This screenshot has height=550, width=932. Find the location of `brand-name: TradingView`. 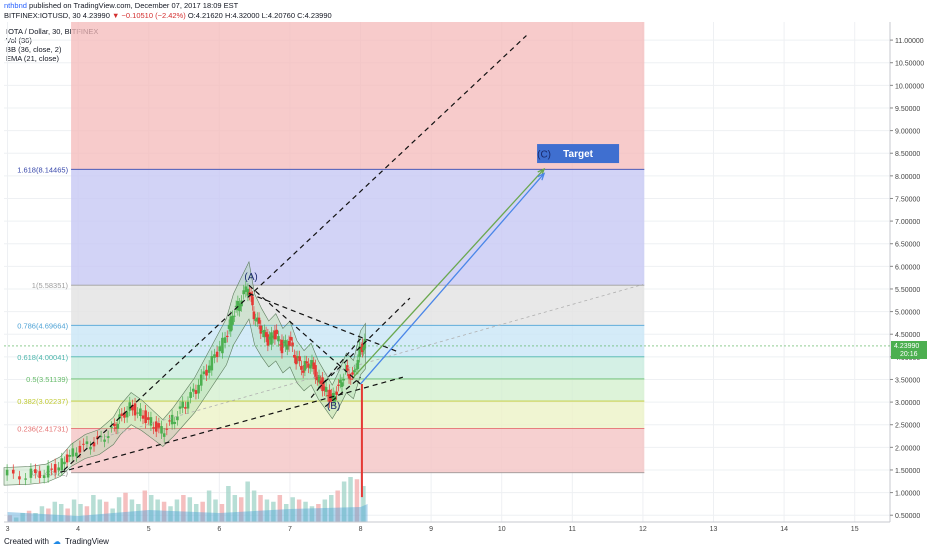

brand-name: TradingView is located at coordinates (86, 541).